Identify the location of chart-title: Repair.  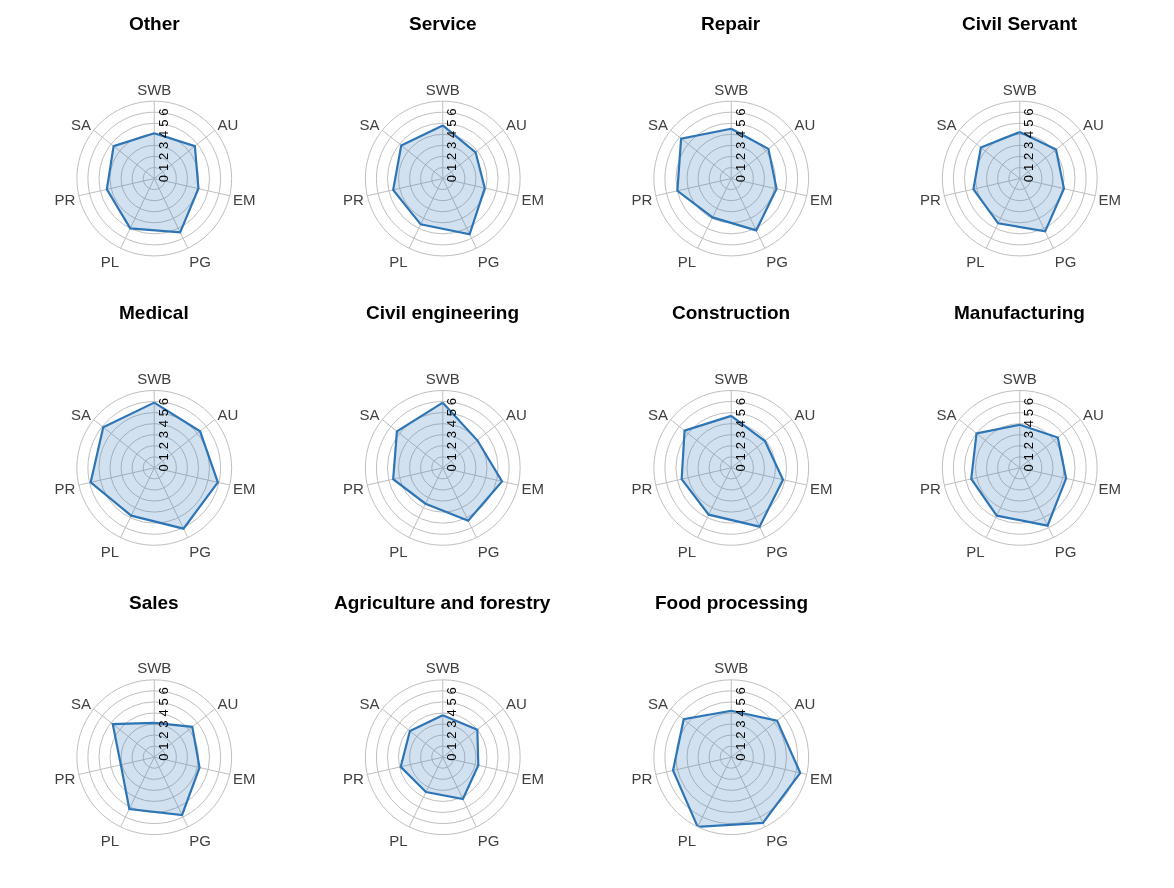
(731, 23).